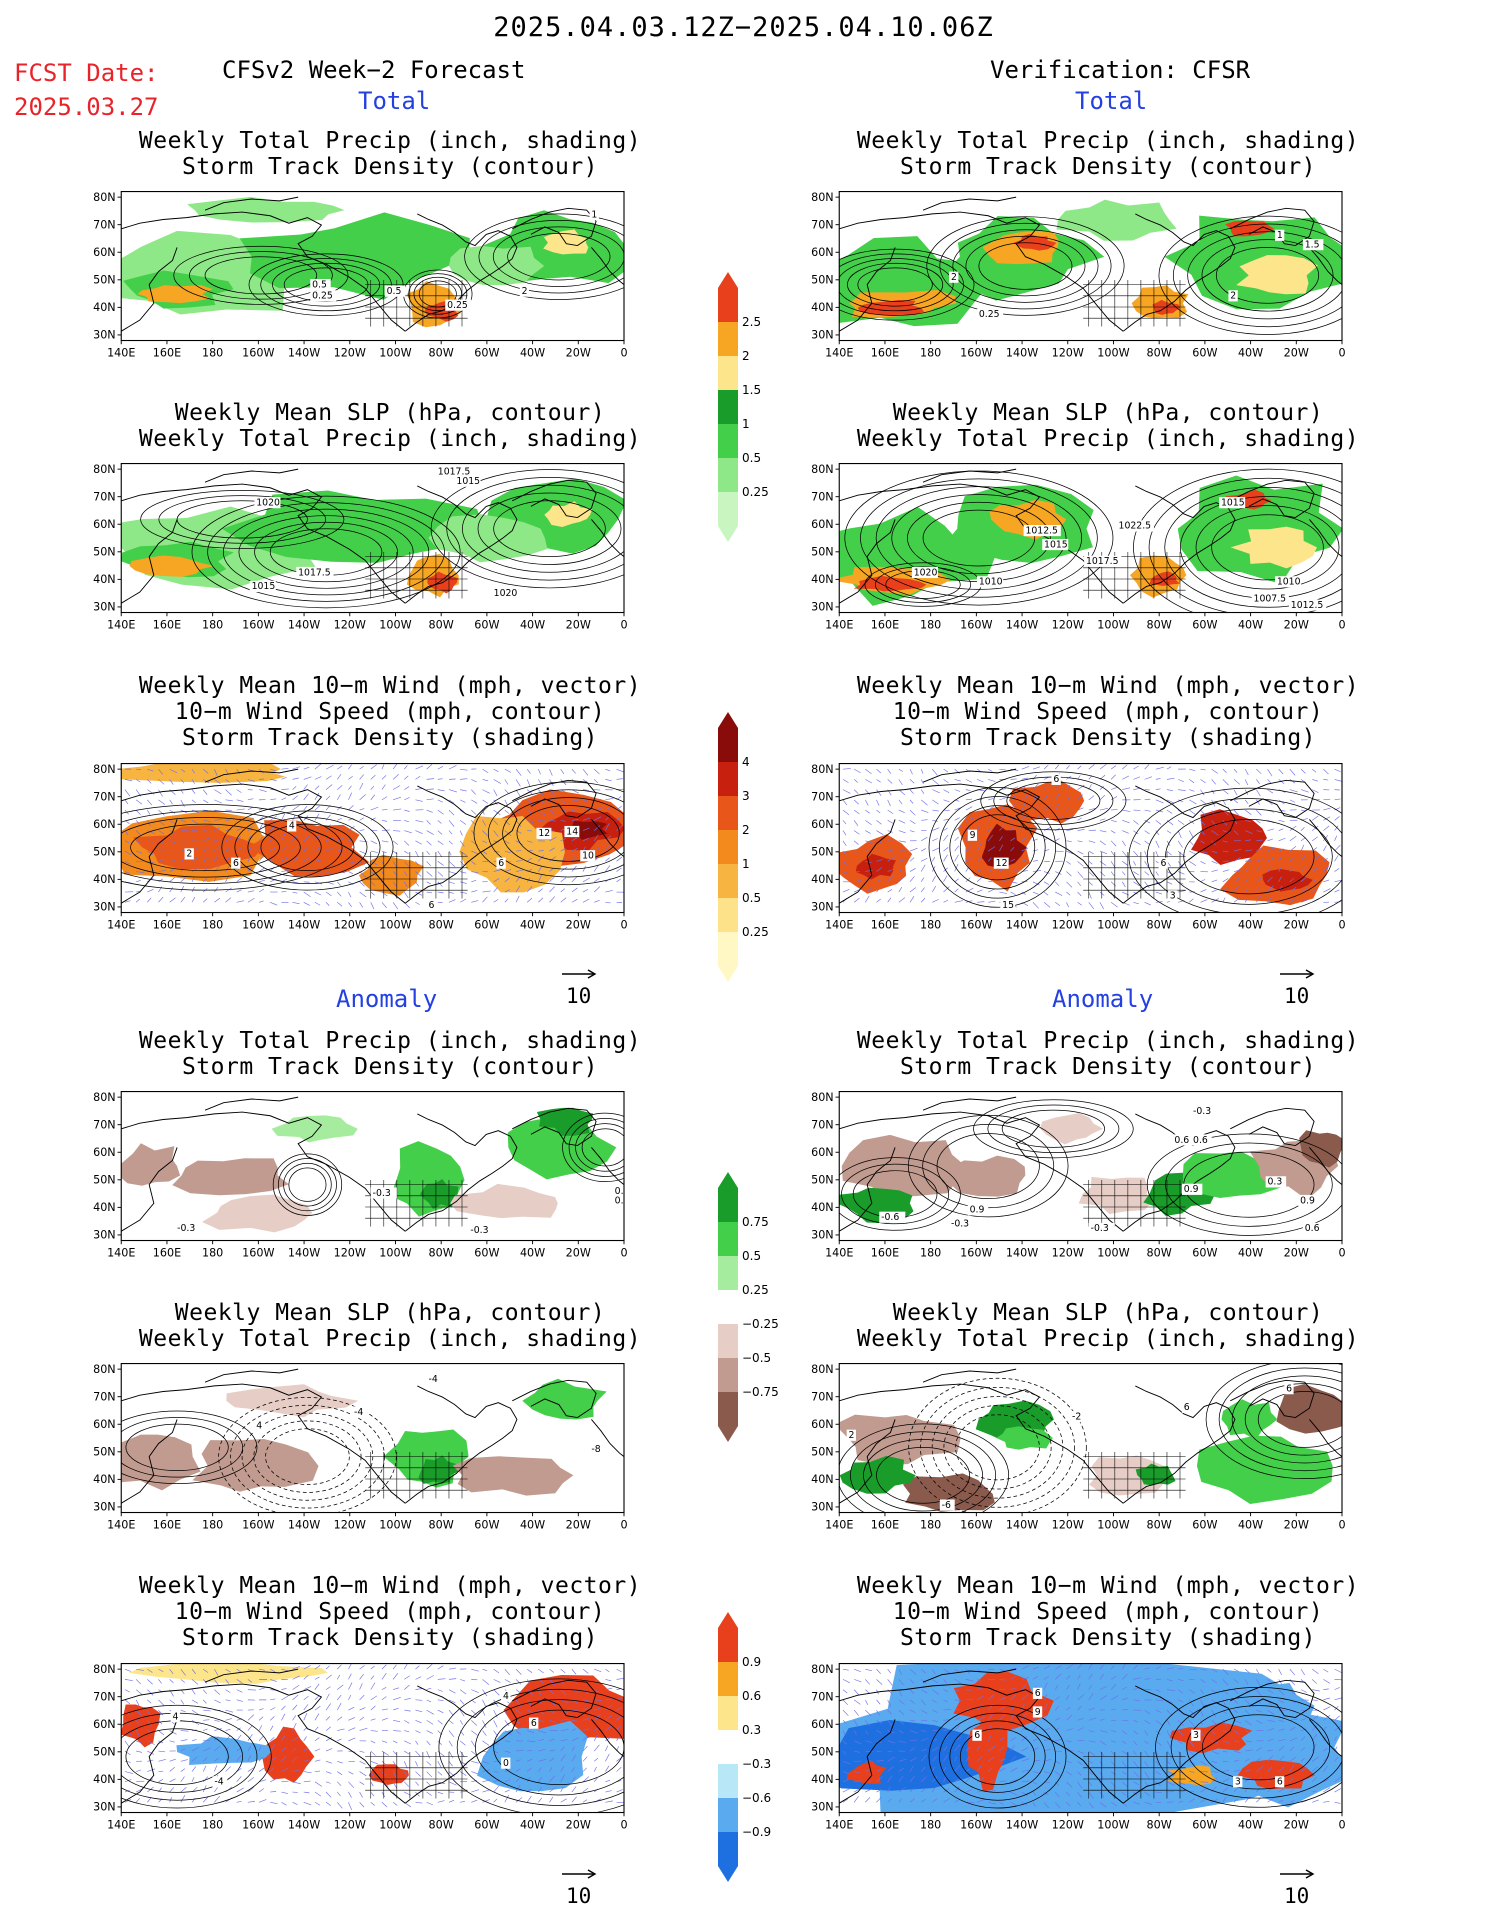 This screenshot has width=1487, height=1925. I want to click on contour-label: 0.9, so click(1307, 1200).